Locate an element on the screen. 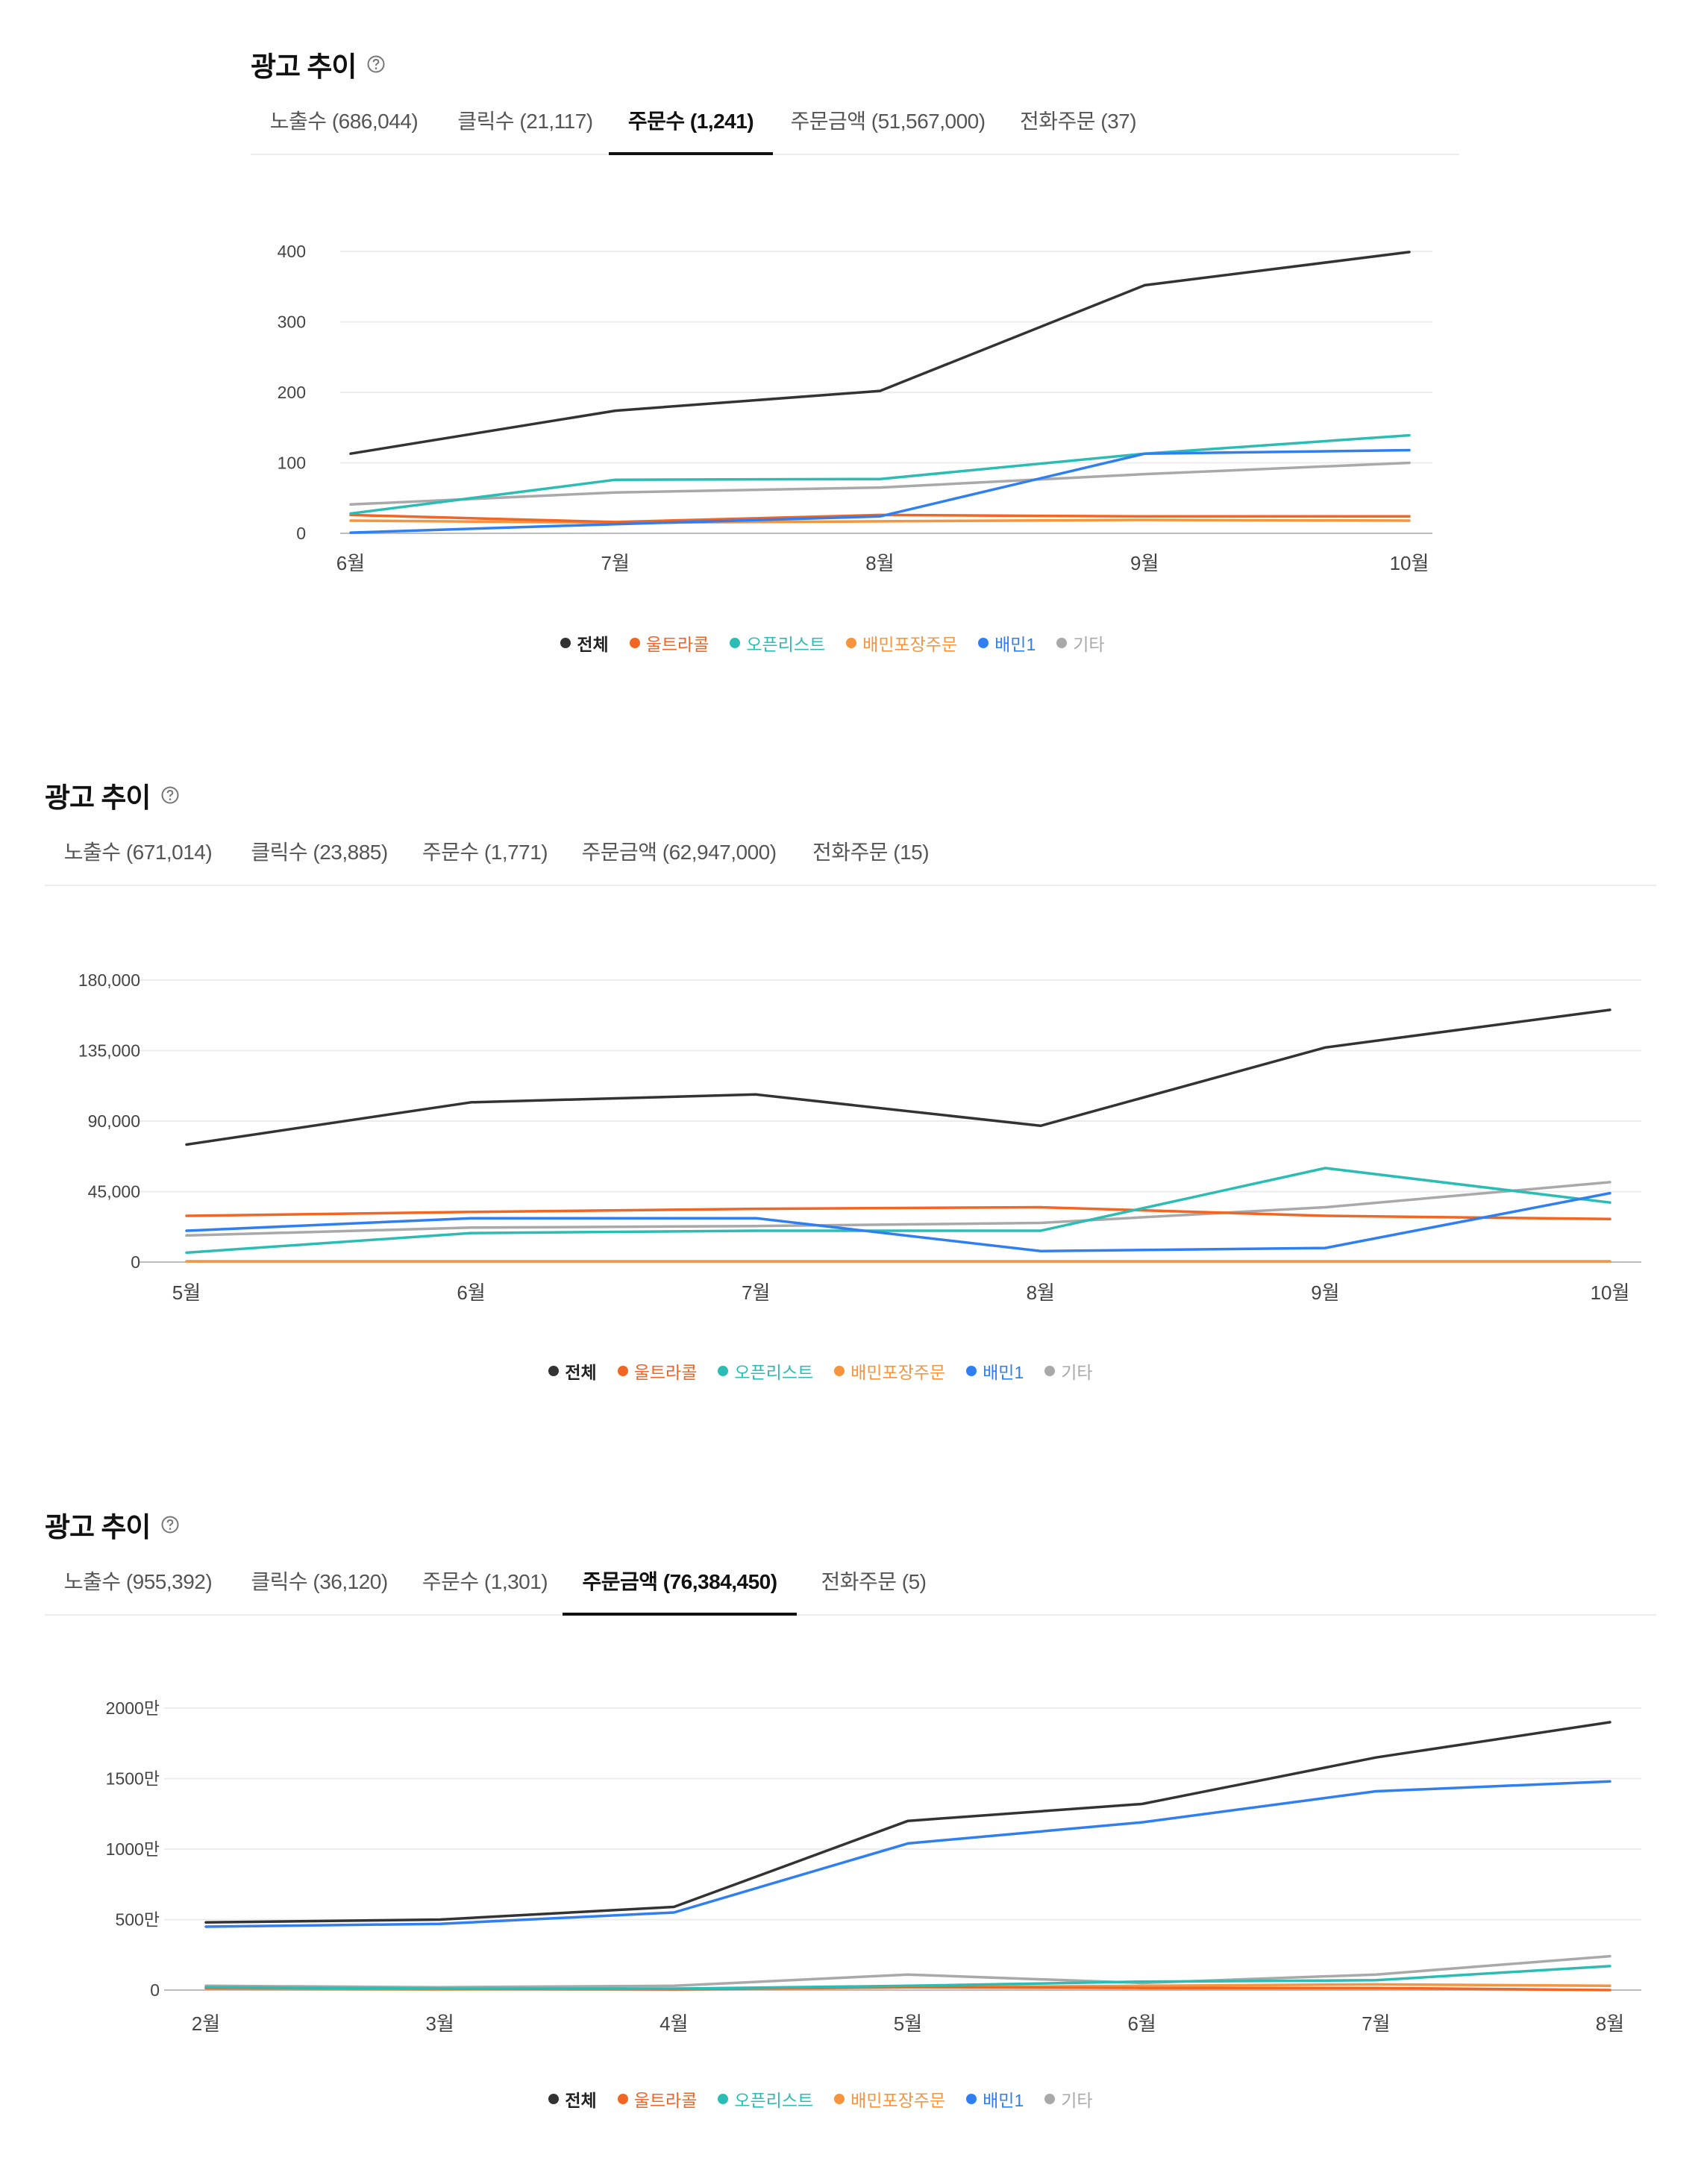 This screenshot has height=2184, width=1701. tab-impressions: 노출수 (671,014) is located at coordinates (138, 852).